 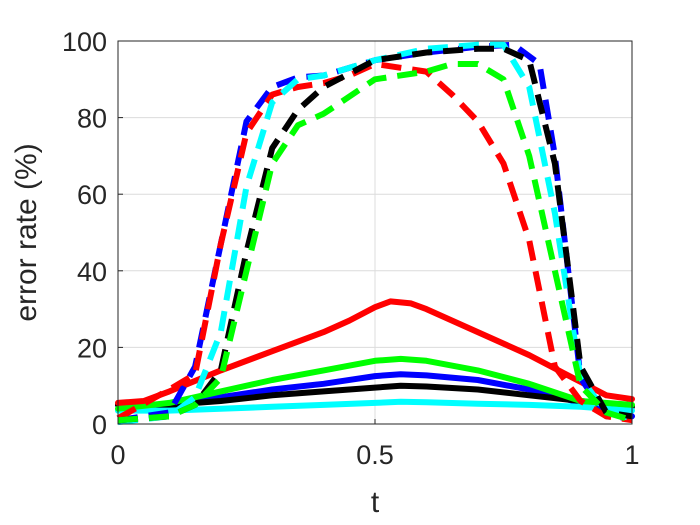 What do you see at coordinates (631, 455) in the screenshot?
I see `x-tick-label: 1` at bounding box center [631, 455].